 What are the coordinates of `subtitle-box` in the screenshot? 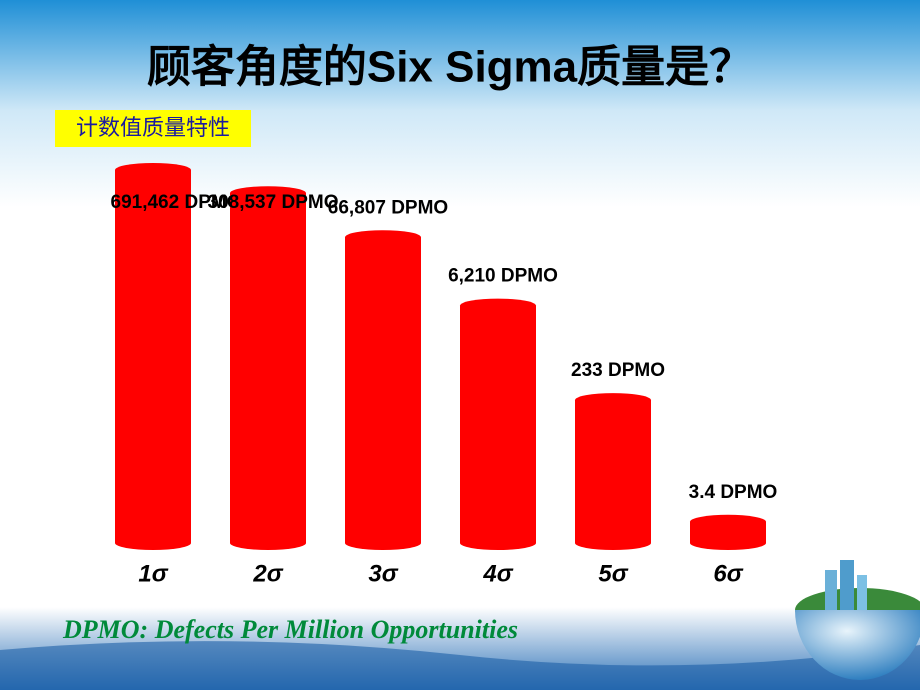 It's located at (153, 128).